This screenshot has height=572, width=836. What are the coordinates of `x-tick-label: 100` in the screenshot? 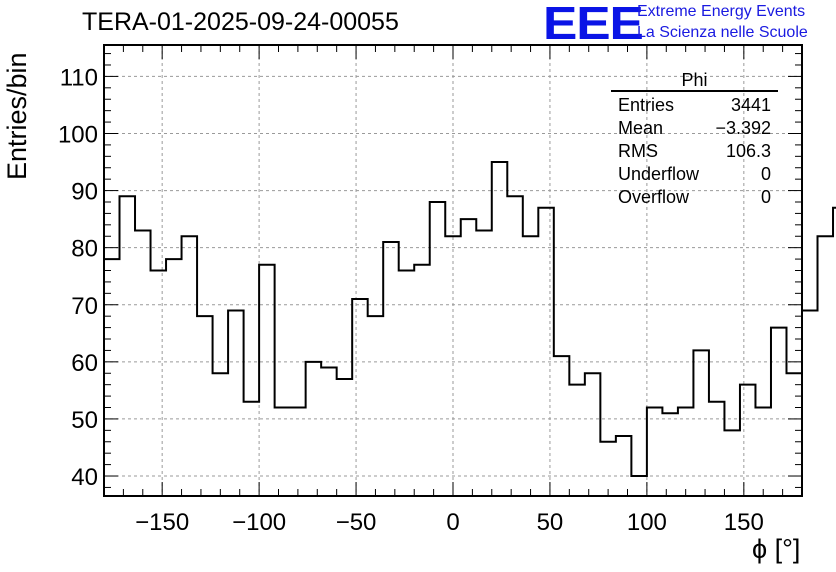 It's located at (647, 522).